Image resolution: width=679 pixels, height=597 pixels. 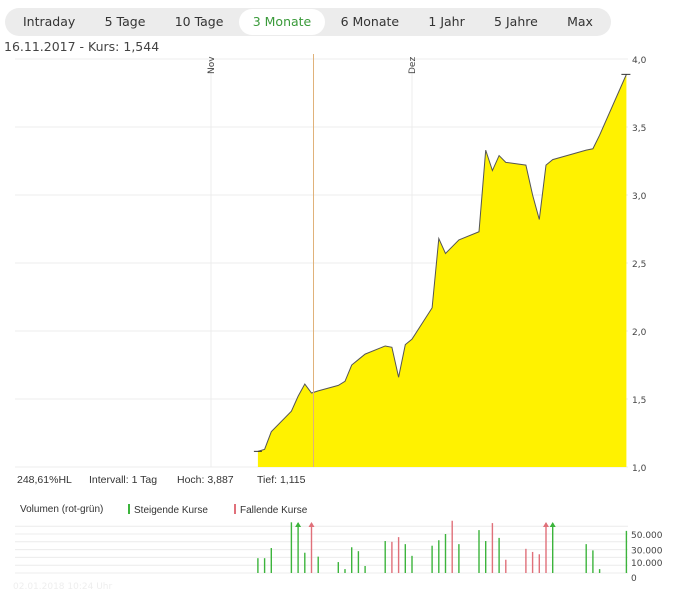 I want to click on legend-falling: Fallende Kurse, so click(x=270, y=510).